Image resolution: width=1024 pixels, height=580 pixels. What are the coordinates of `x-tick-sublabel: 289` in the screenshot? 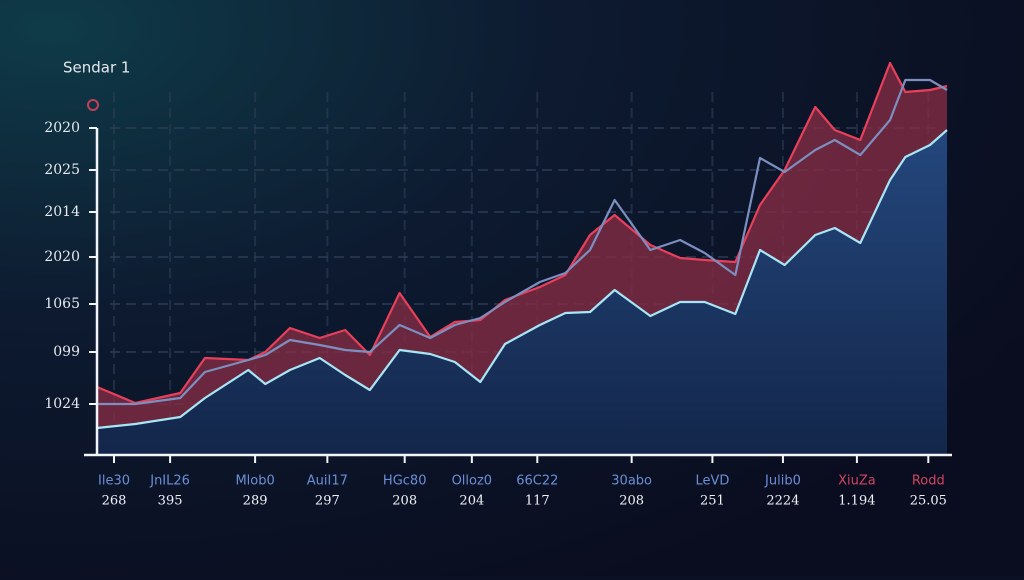 It's located at (255, 501).